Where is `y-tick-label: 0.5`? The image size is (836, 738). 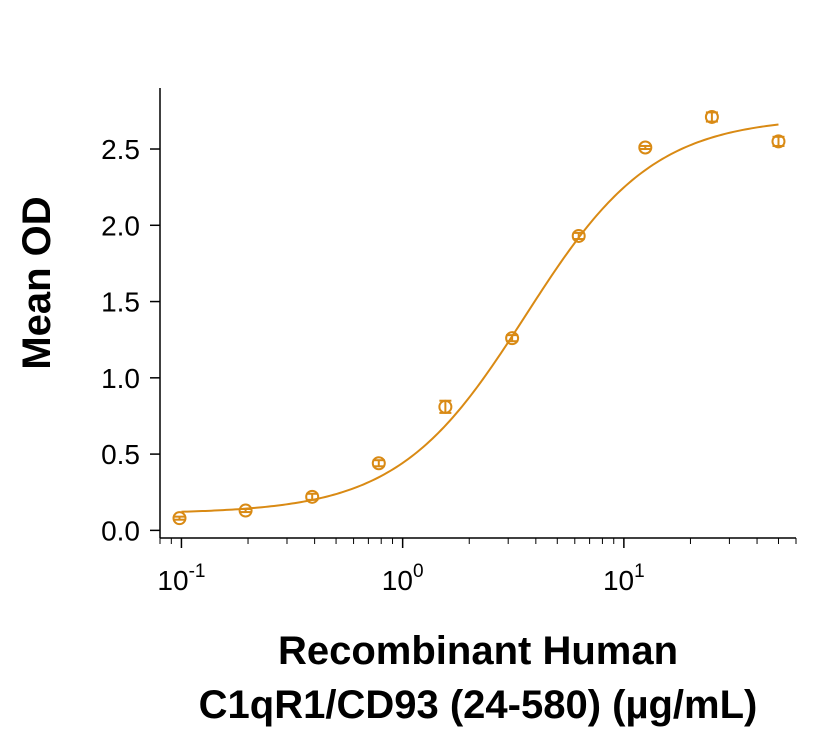
y-tick-label: 0.5 is located at coordinates (120, 454).